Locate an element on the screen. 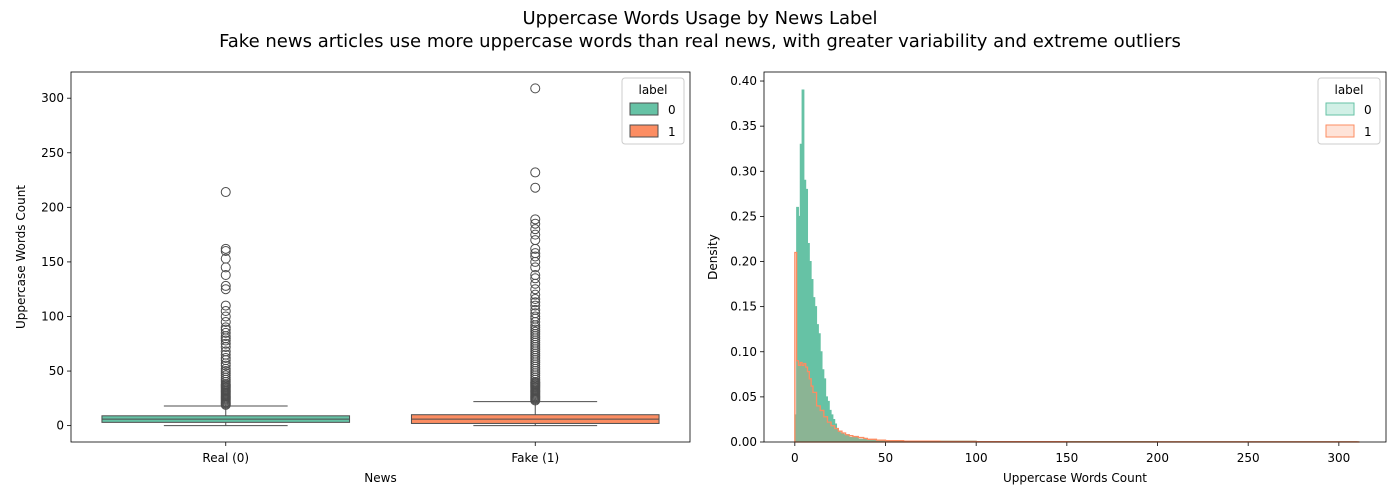 Image resolution: width=1400 pixels, height=500 pixels. y-tick-label: 0.35 is located at coordinates (743, 126).